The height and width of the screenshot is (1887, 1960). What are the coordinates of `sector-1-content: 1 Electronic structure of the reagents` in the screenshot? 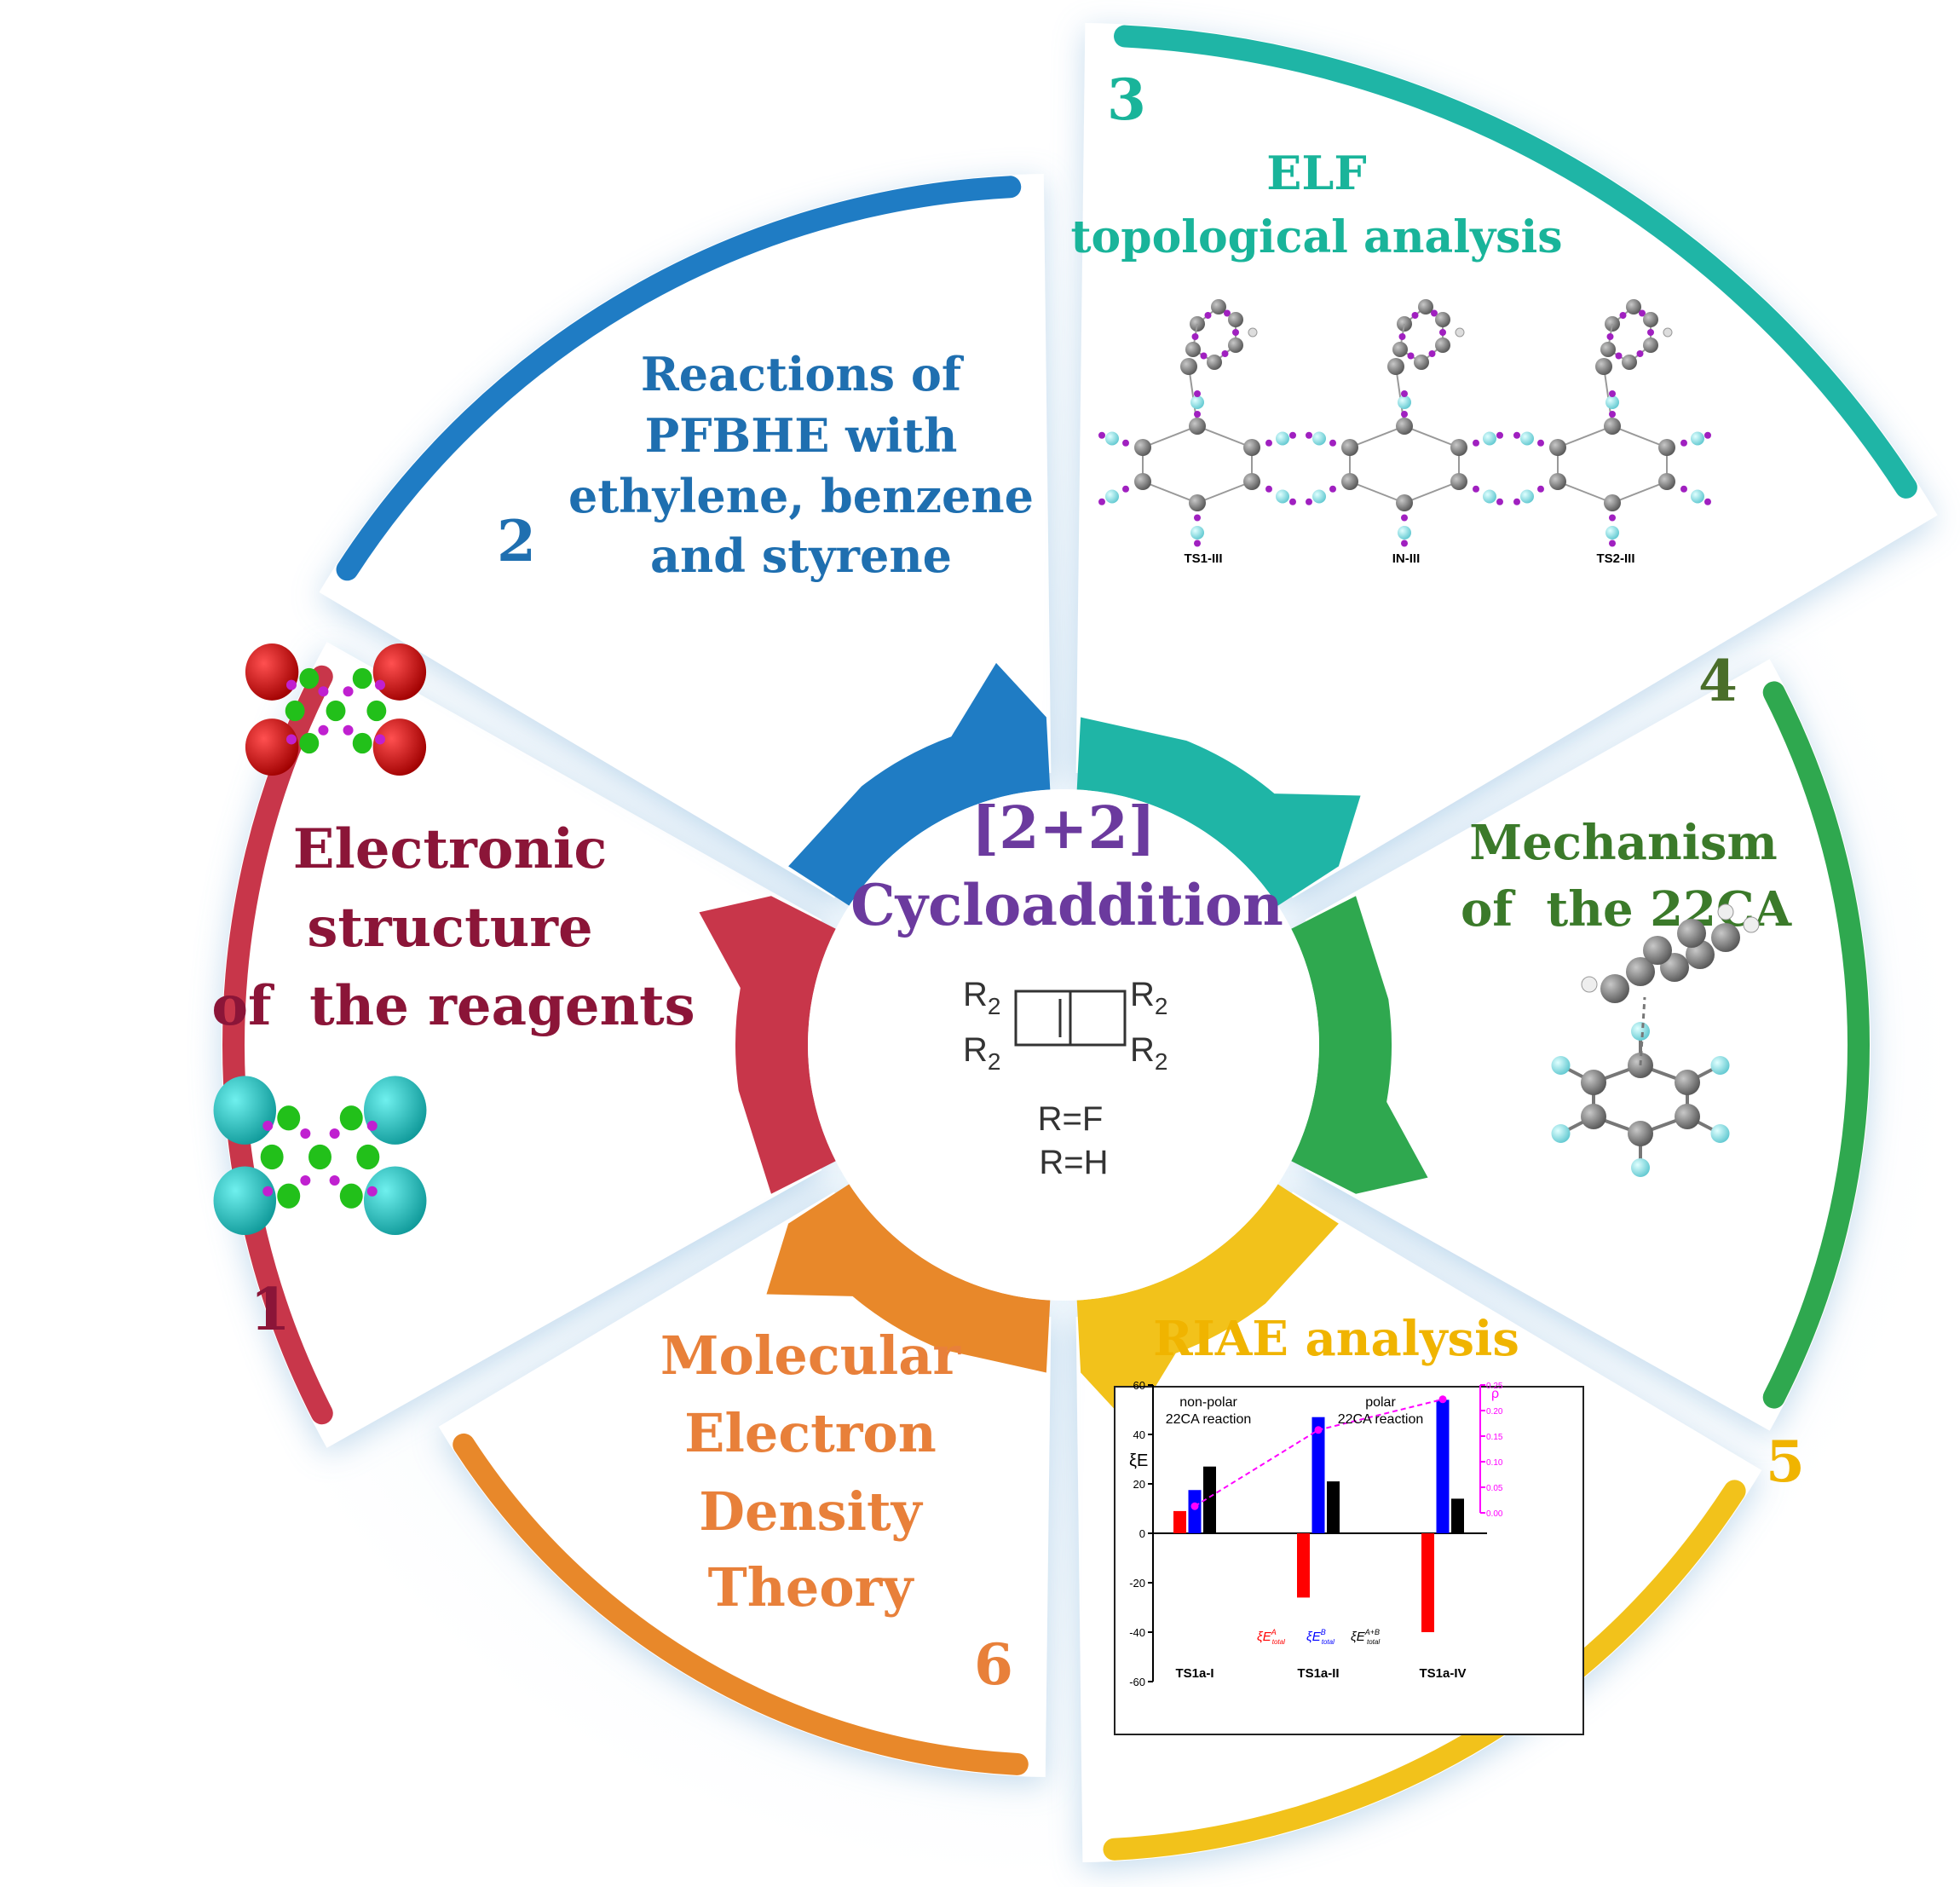 It's located at (453, 994).